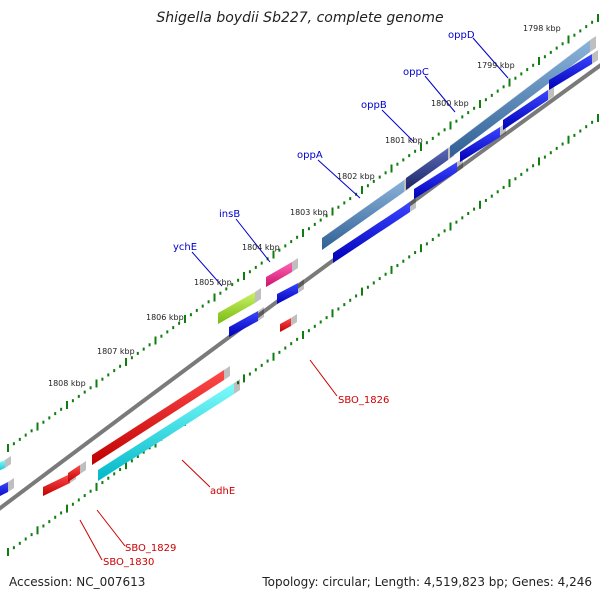  Describe the element at coordinates (59, 478) in the screenshot. I see `SBO_1830-cds-top` at that location.